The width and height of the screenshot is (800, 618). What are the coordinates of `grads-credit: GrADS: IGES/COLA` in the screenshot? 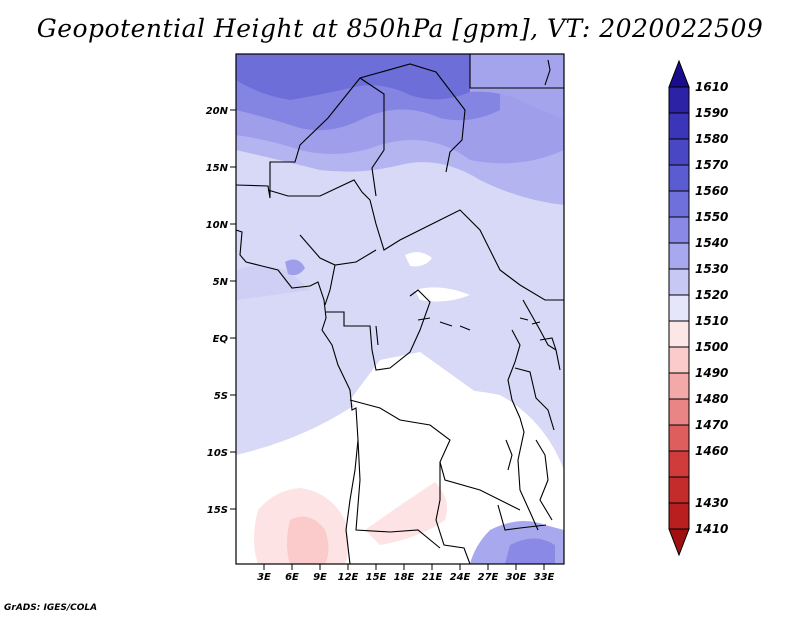 It's located at (51, 608).